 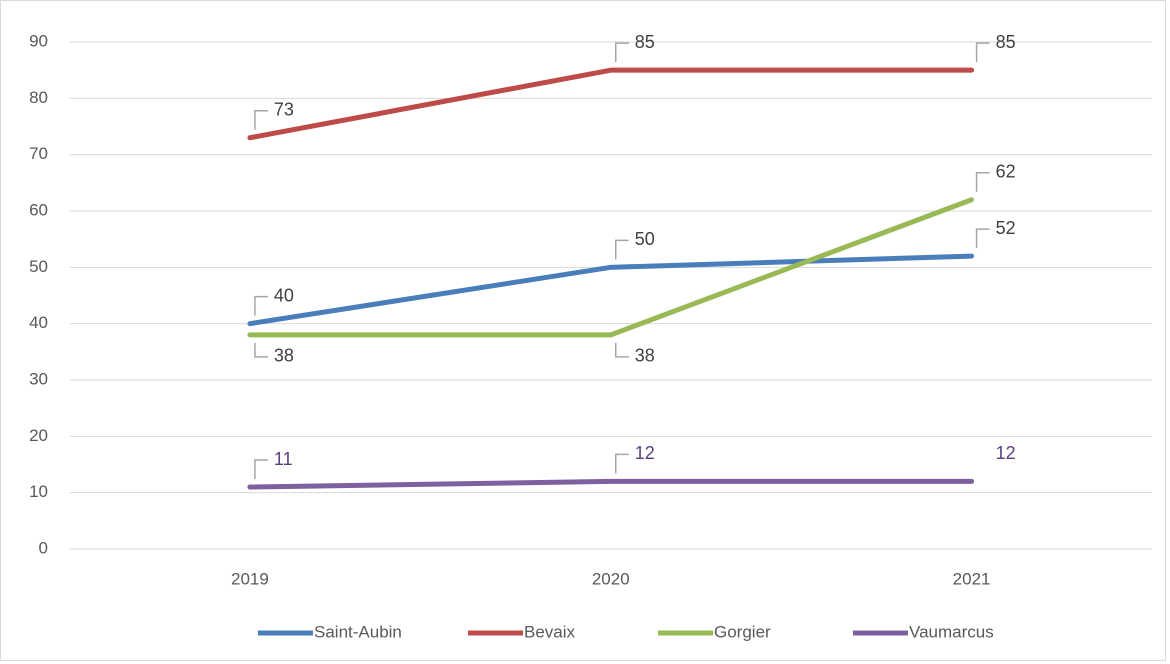 What do you see at coordinates (38, 97) in the screenshot?
I see `y-tick-label: 80` at bounding box center [38, 97].